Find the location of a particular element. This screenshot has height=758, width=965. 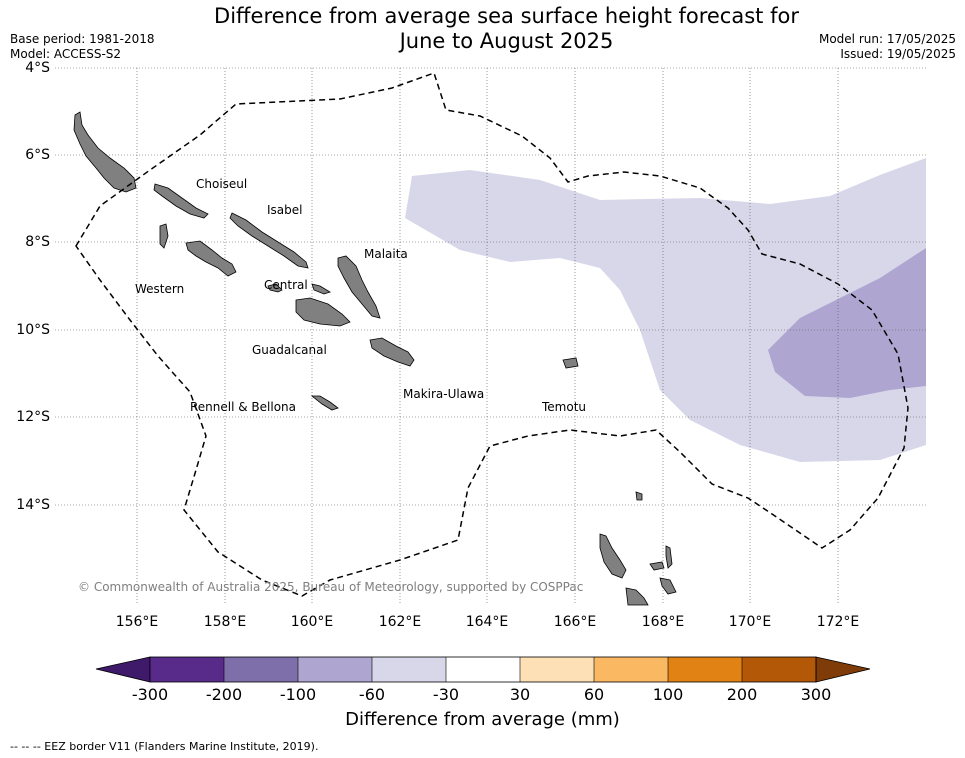

region-label-guadalcanal: Guadalcanal is located at coordinates (289, 350).